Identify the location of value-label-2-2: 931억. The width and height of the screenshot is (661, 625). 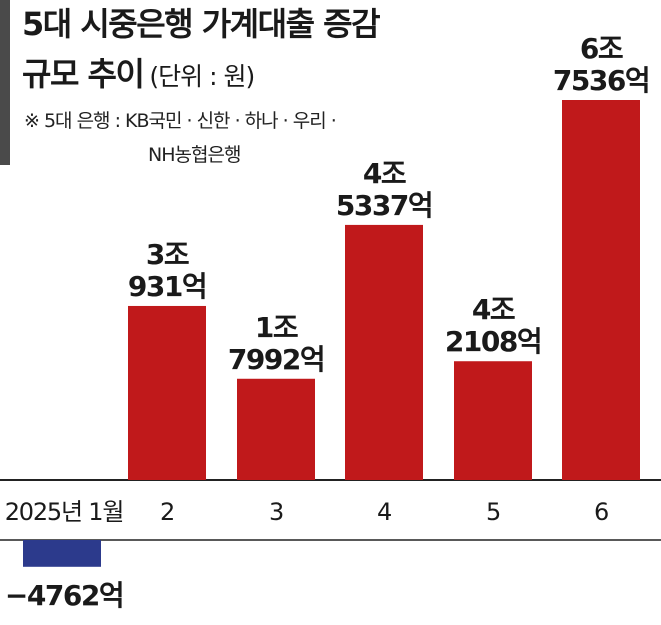
(167, 286).